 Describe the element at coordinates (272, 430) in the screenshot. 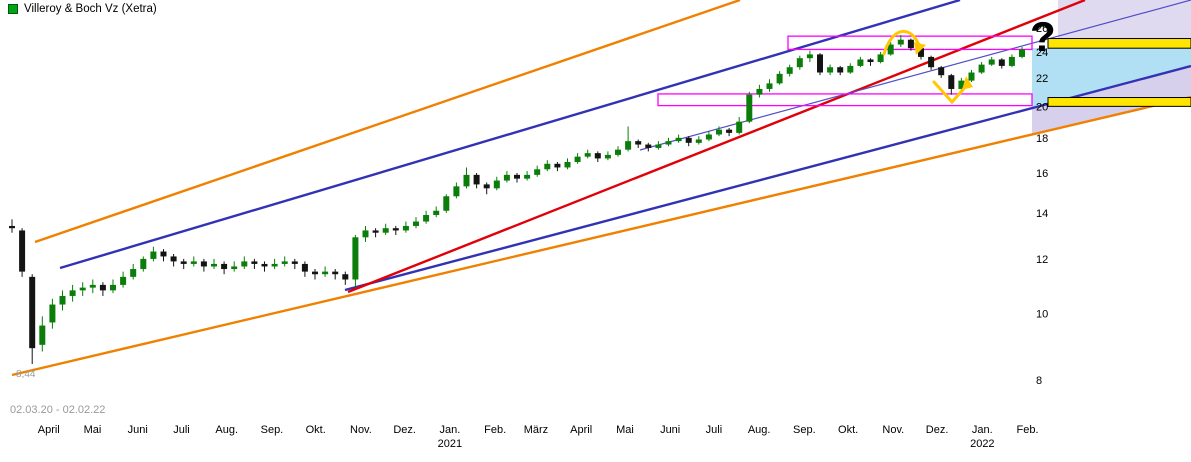

I see `x-axis-month-label: Sep.` at that location.